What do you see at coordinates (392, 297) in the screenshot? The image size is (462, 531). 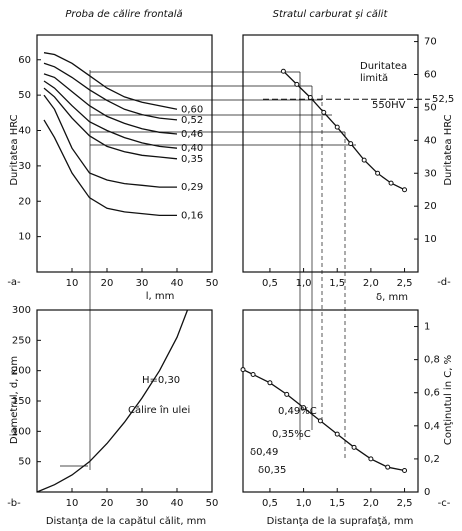 I see `x-axis-label: δ, mm` at bounding box center [392, 297].